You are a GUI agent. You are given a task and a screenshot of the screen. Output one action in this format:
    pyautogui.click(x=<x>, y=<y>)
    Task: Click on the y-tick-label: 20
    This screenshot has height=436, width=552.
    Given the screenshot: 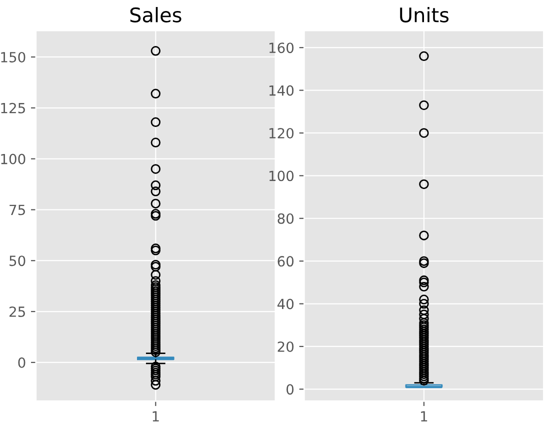 What is the action you would take?
    pyautogui.click(x=286, y=346)
    